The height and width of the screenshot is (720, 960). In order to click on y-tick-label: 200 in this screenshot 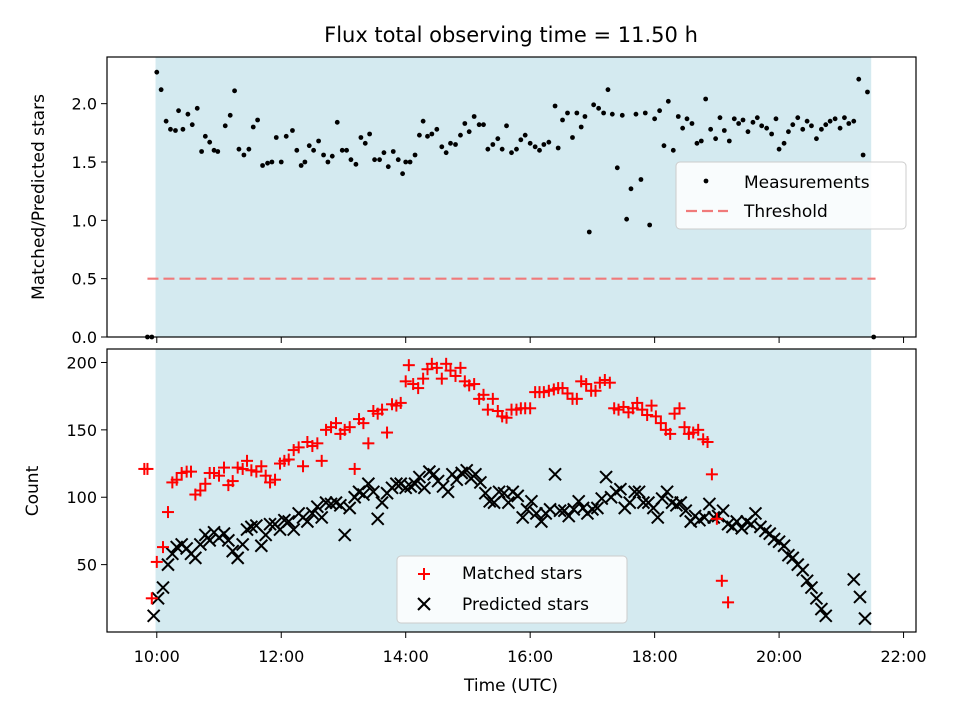, I will do `click(81, 362)`.